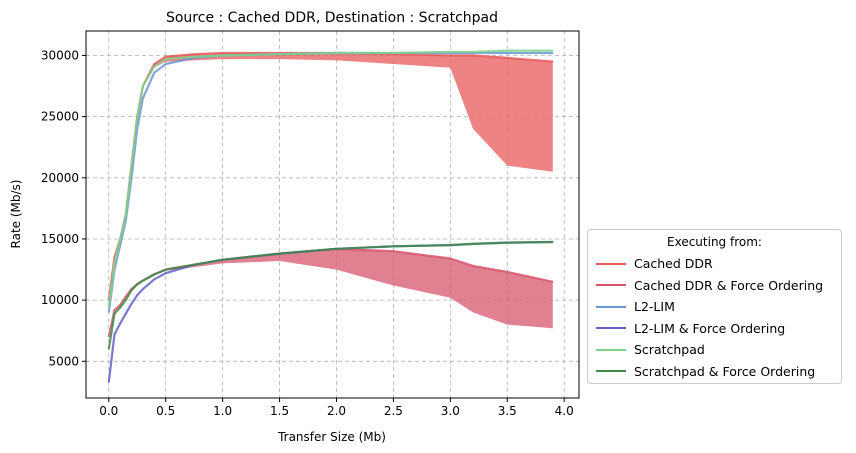 Image resolution: width=856 pixels, height=453 pixels. I want to click on legend-label: L2-LIM, so click(654, 307).